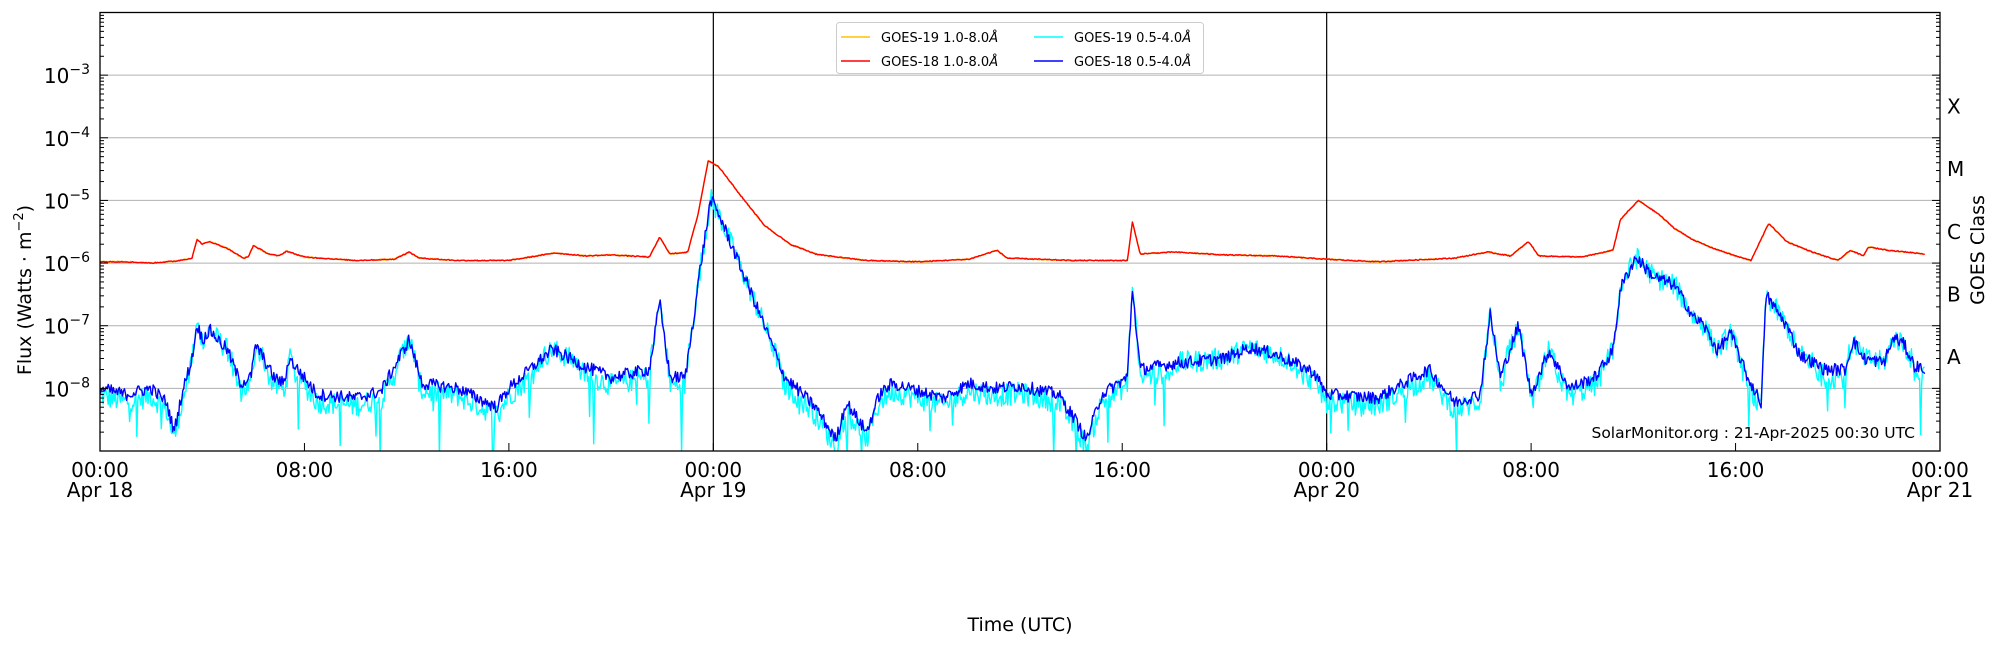 Image resolution: width=2000 pixels, height=650 pixels. What do you see at coordinates (100, 490) in the screenshot?
I see `x-tick-date: Apr 18` at bounding box center [100, 490].